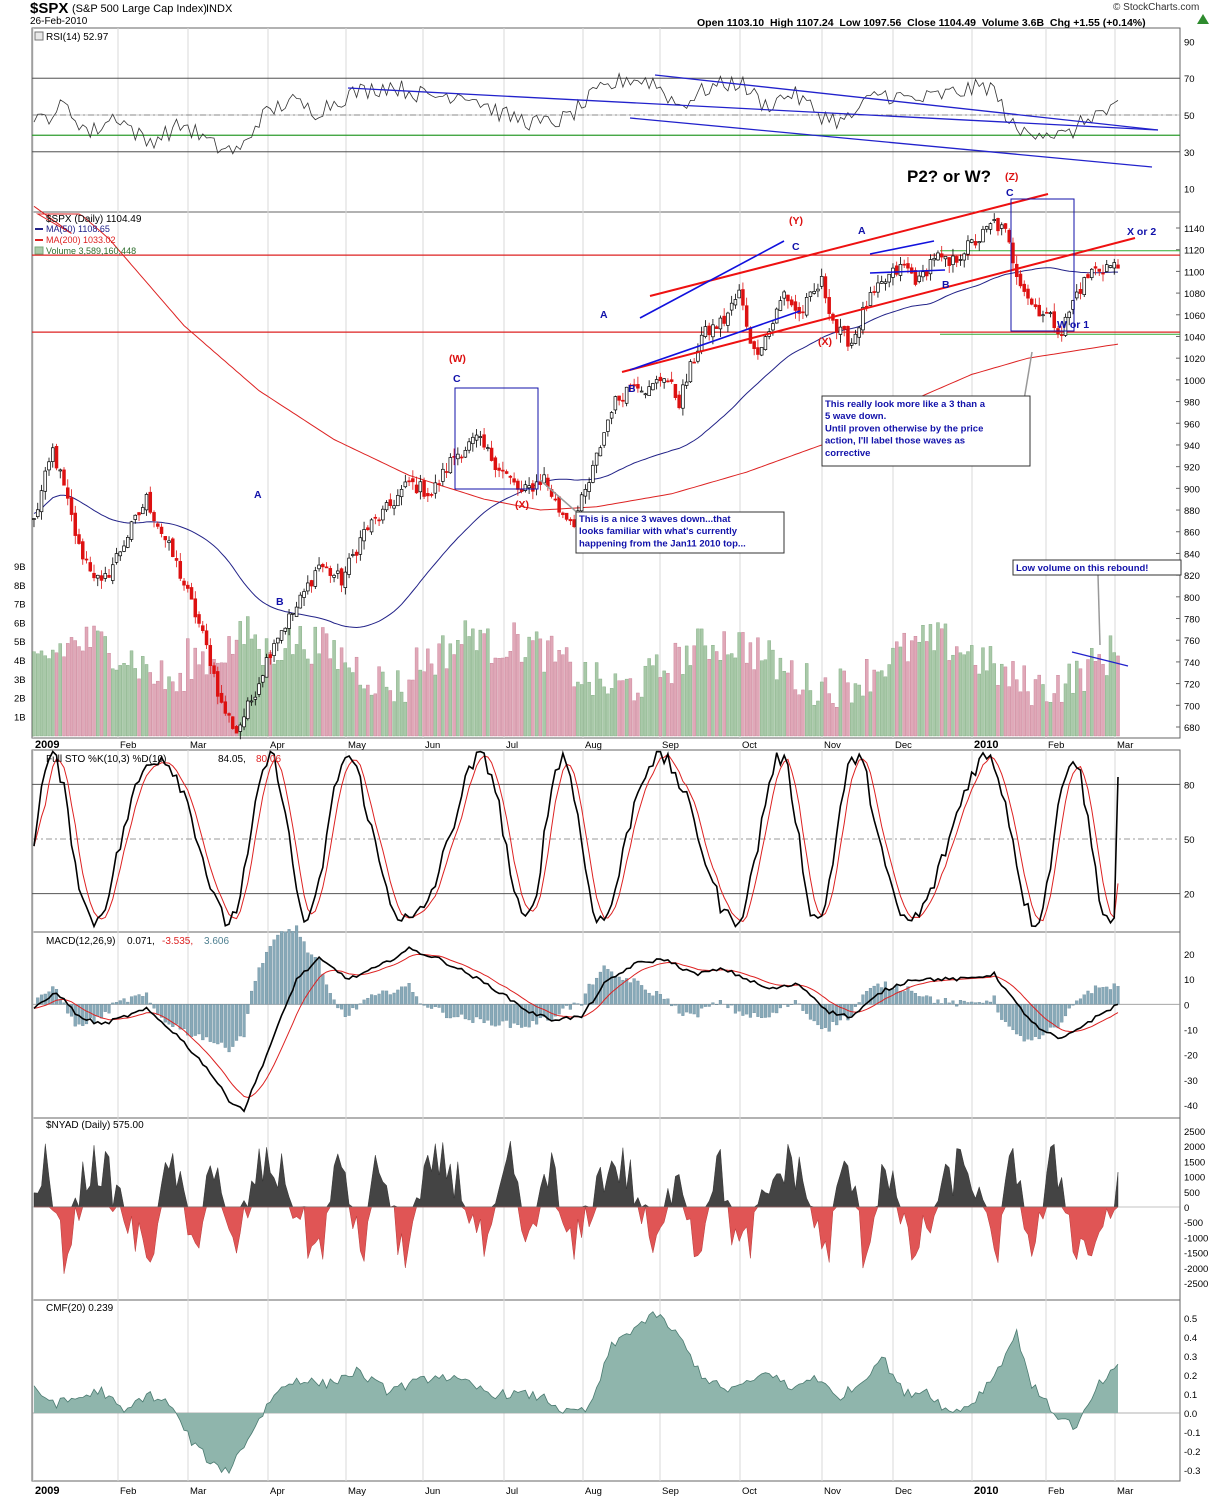  Describe the element at coordinates (1194, 1147) in the screenshot. I see `nyad-tick: 2000` at that location.